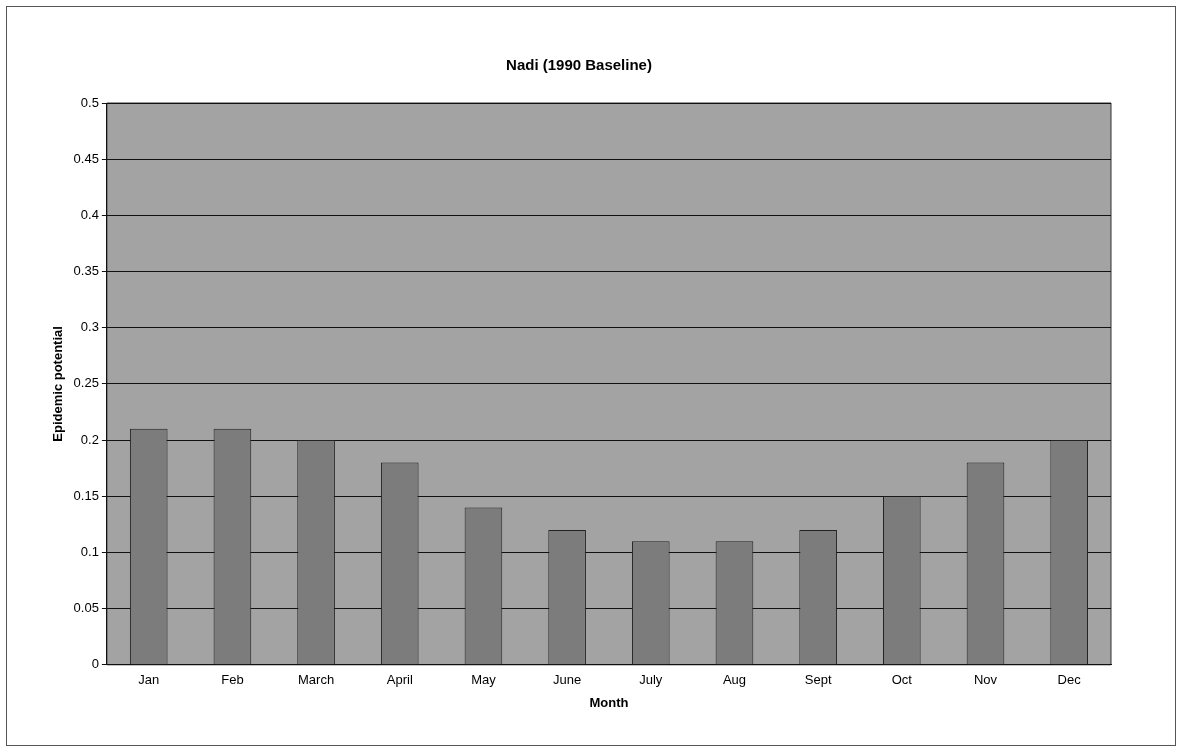 This screenshot has height=754, width=1185. What do you see at coordinates (86, 271) in the screenshot?
I see `y-tick-label: 0.35` at bounding box center [86, 271].